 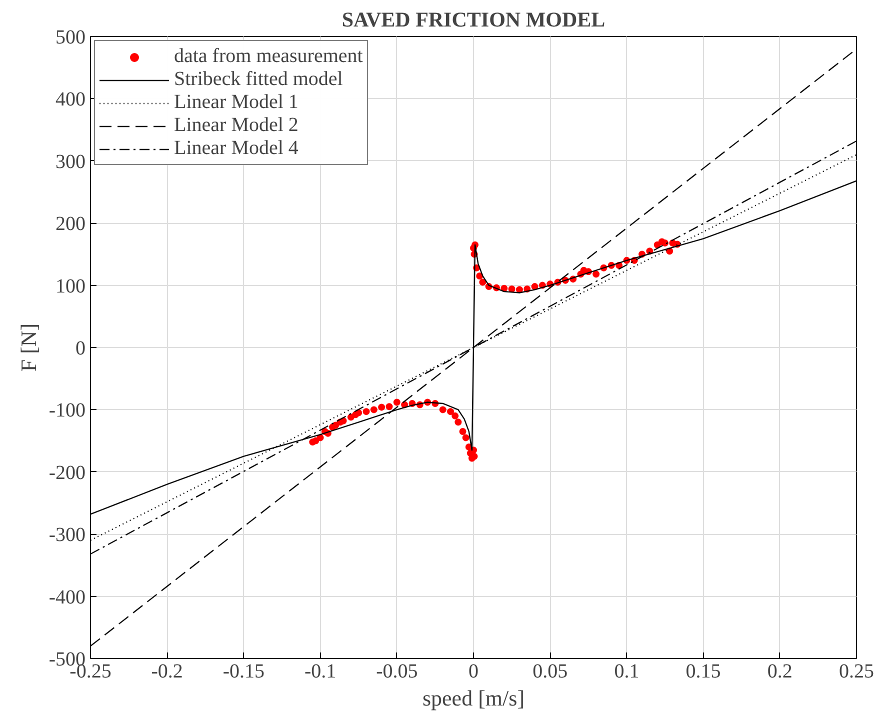 What do you see at coordinates (71, 286) in the screenshot?
I see `y-tick-label: 100` at bounding box center [71, 286].